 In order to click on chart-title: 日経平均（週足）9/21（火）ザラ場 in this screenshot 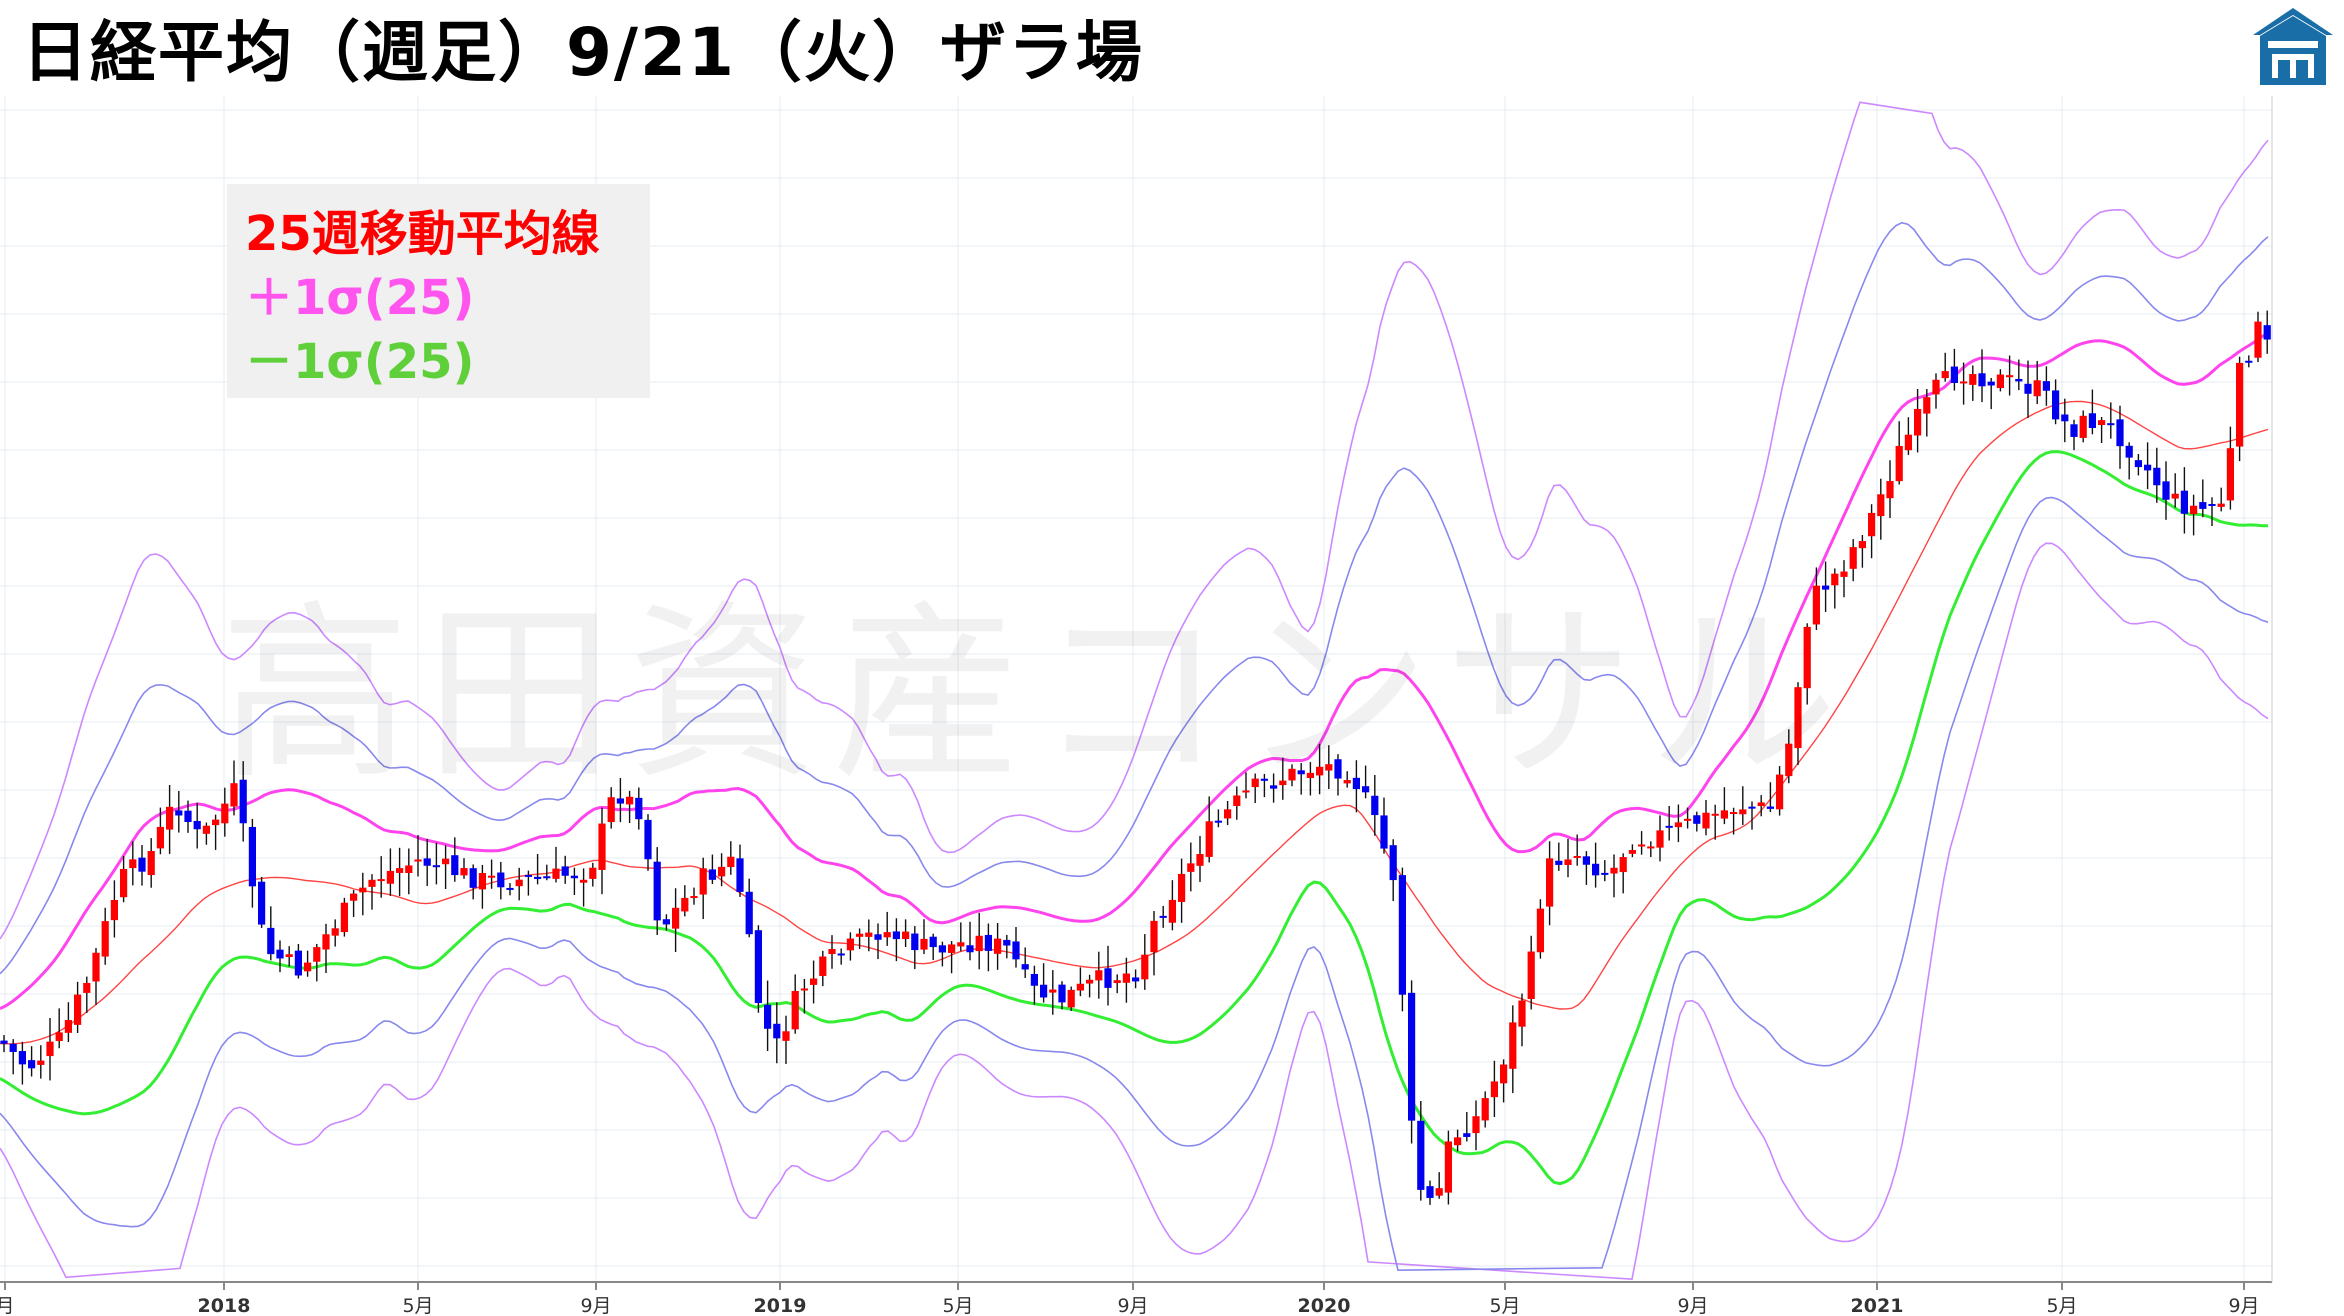, I will do `click(583, 52)`.